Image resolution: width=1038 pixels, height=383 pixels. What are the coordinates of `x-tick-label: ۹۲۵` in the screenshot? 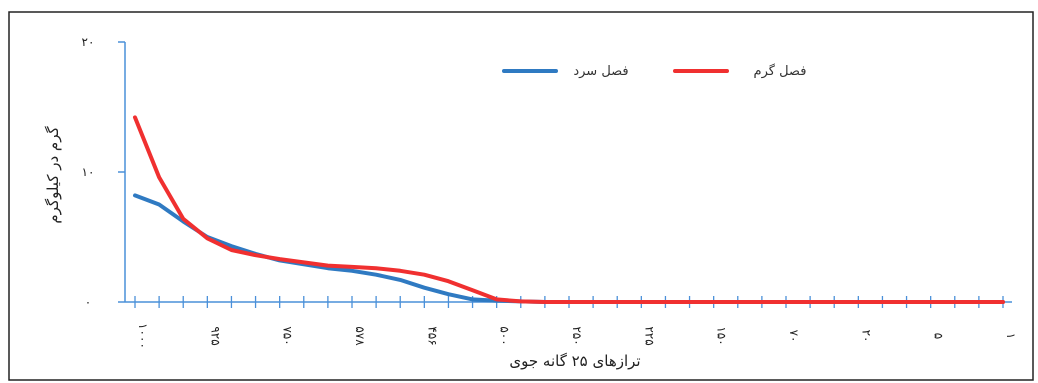 It's located at (215, 335).